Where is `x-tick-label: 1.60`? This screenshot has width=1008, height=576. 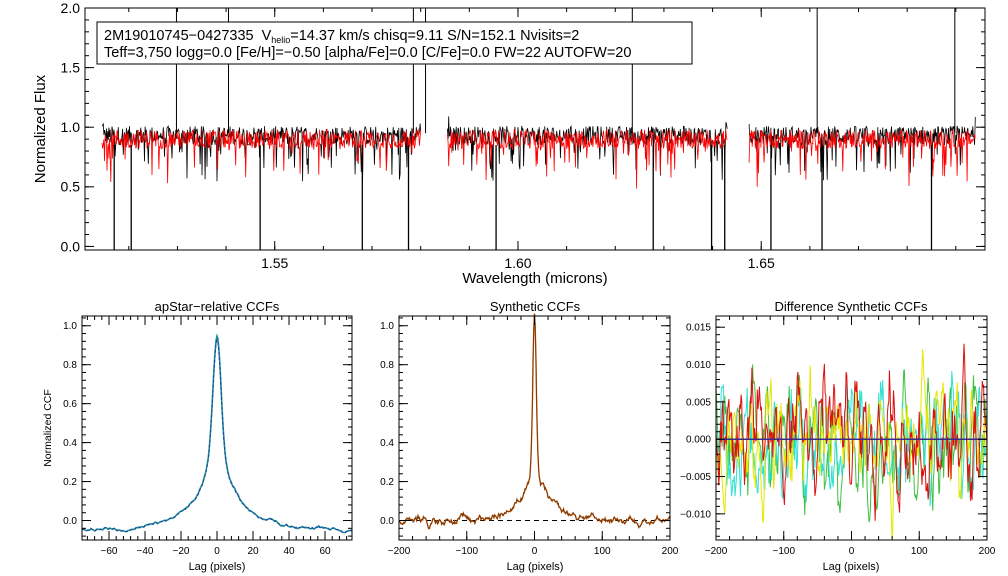
x-tick-label: 1.60 is located at coordinates (517, 263).